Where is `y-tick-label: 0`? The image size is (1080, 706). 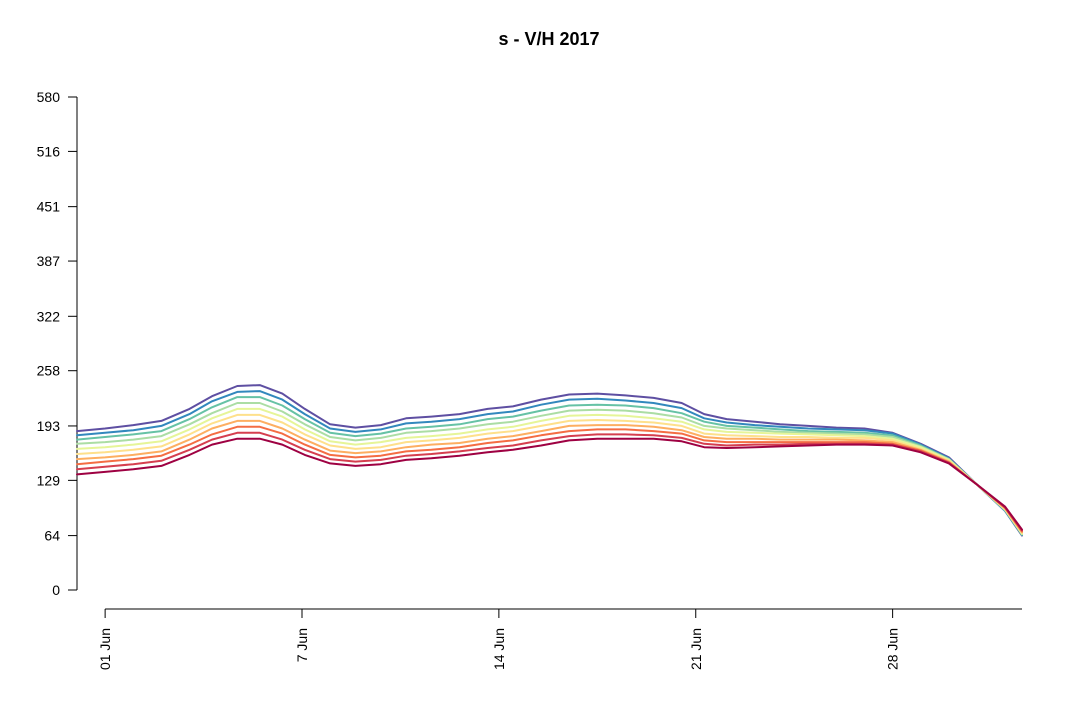 y-tick-label: 0 is located at coordinates (56, 590).